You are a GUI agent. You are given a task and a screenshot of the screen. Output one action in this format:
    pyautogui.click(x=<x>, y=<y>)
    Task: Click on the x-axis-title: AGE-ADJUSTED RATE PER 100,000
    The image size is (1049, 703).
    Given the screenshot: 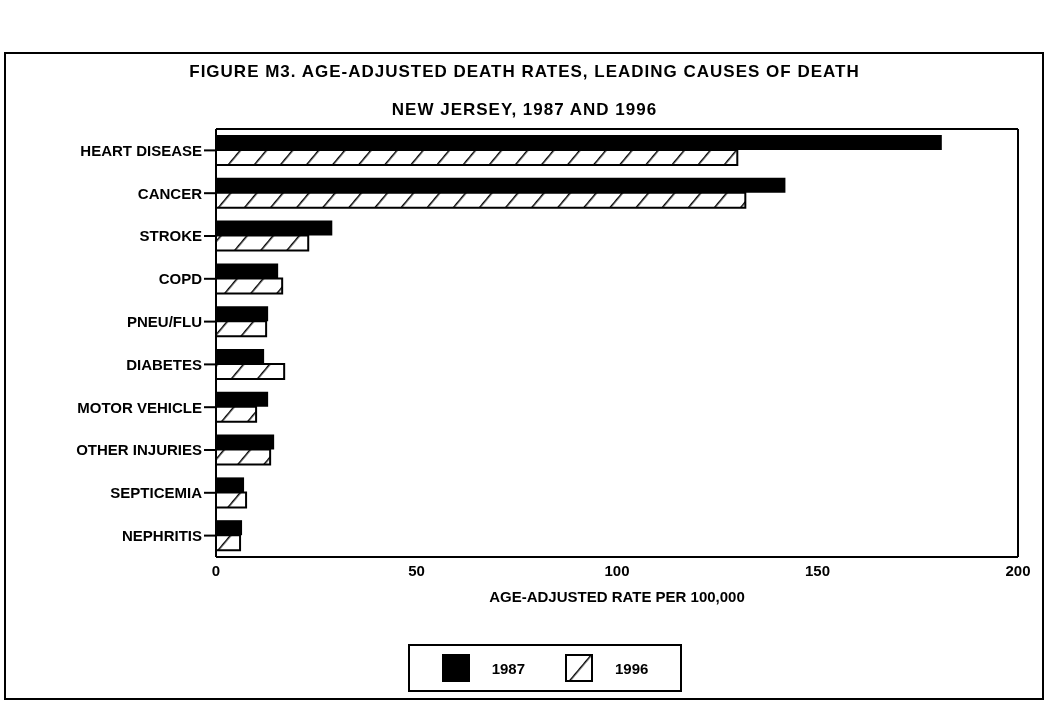 What is the action you would take?
    pyautogui.click(x=617, y=596)
    